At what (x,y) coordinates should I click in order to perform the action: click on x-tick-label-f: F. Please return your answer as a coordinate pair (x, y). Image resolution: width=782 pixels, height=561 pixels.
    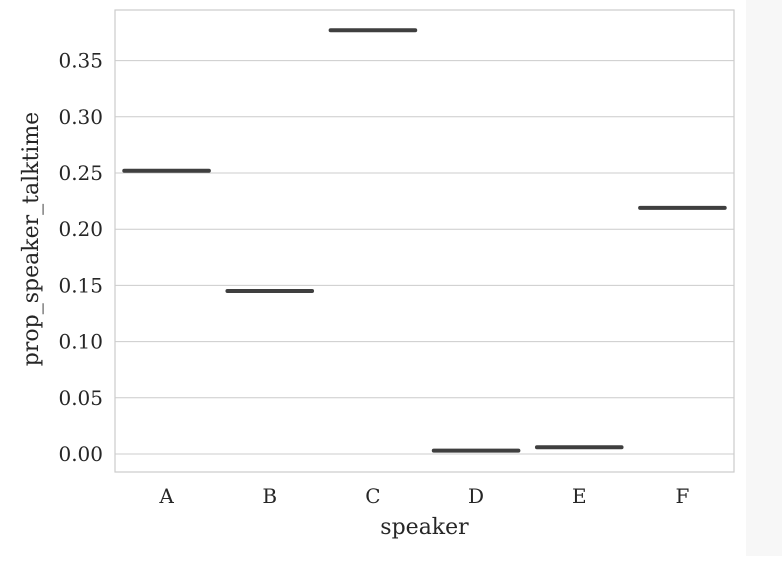
    Looking at the image, I should click on (682, 496).